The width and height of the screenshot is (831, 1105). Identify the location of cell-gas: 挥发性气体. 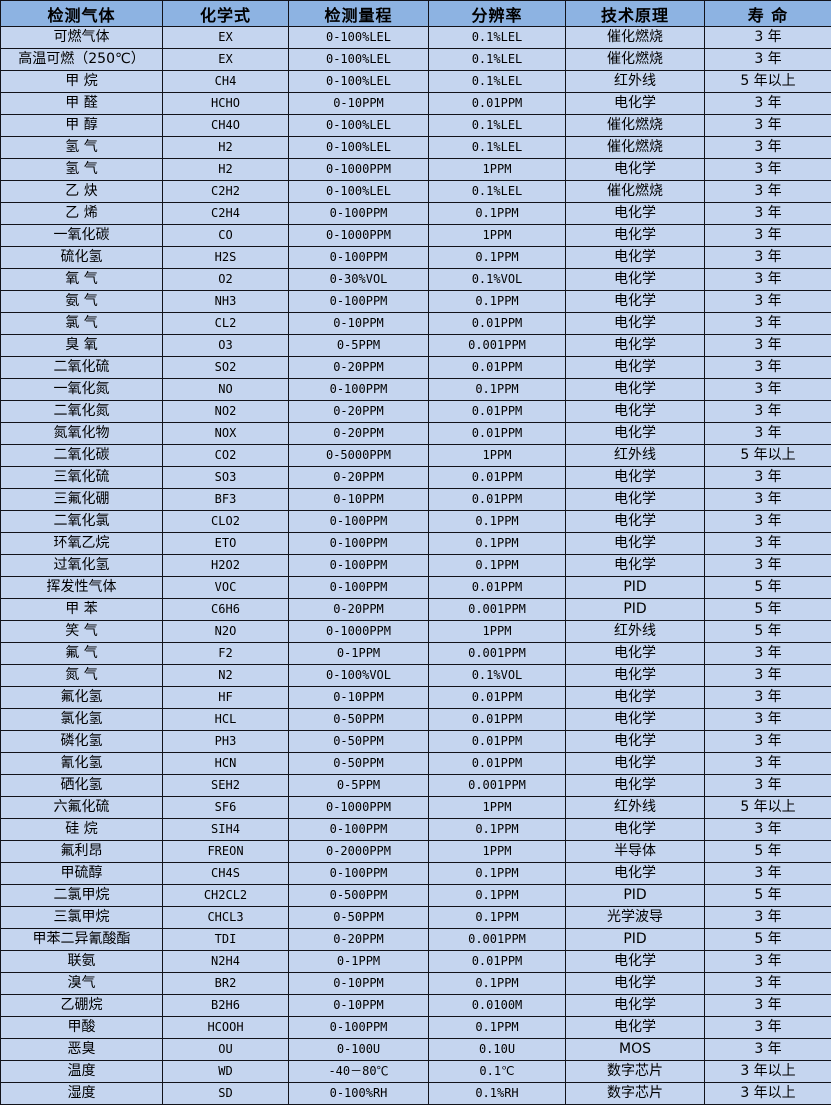
(82, 588).